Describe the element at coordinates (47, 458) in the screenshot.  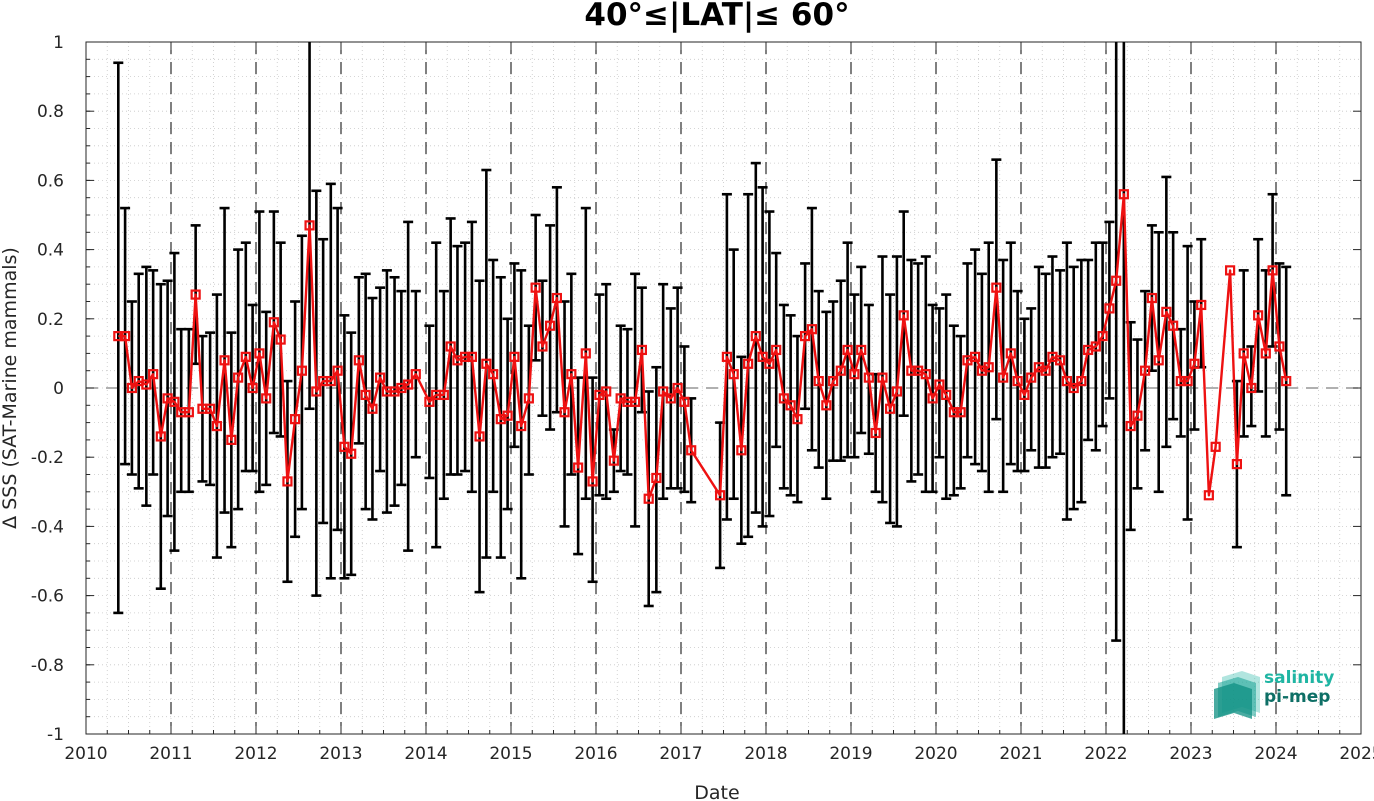
I see `y-tick-label: -0.2` at that location.